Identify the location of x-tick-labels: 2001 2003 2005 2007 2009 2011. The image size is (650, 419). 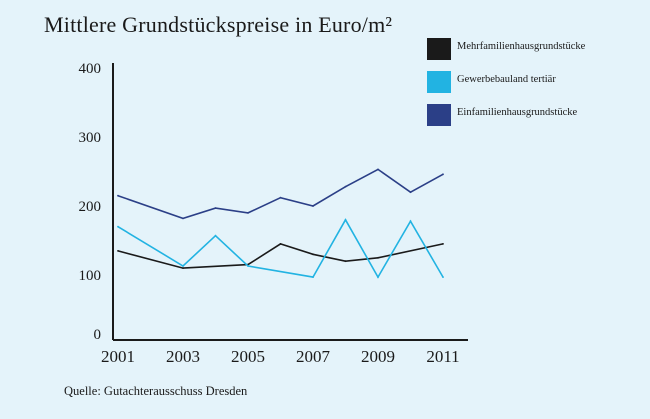
(280, 356).